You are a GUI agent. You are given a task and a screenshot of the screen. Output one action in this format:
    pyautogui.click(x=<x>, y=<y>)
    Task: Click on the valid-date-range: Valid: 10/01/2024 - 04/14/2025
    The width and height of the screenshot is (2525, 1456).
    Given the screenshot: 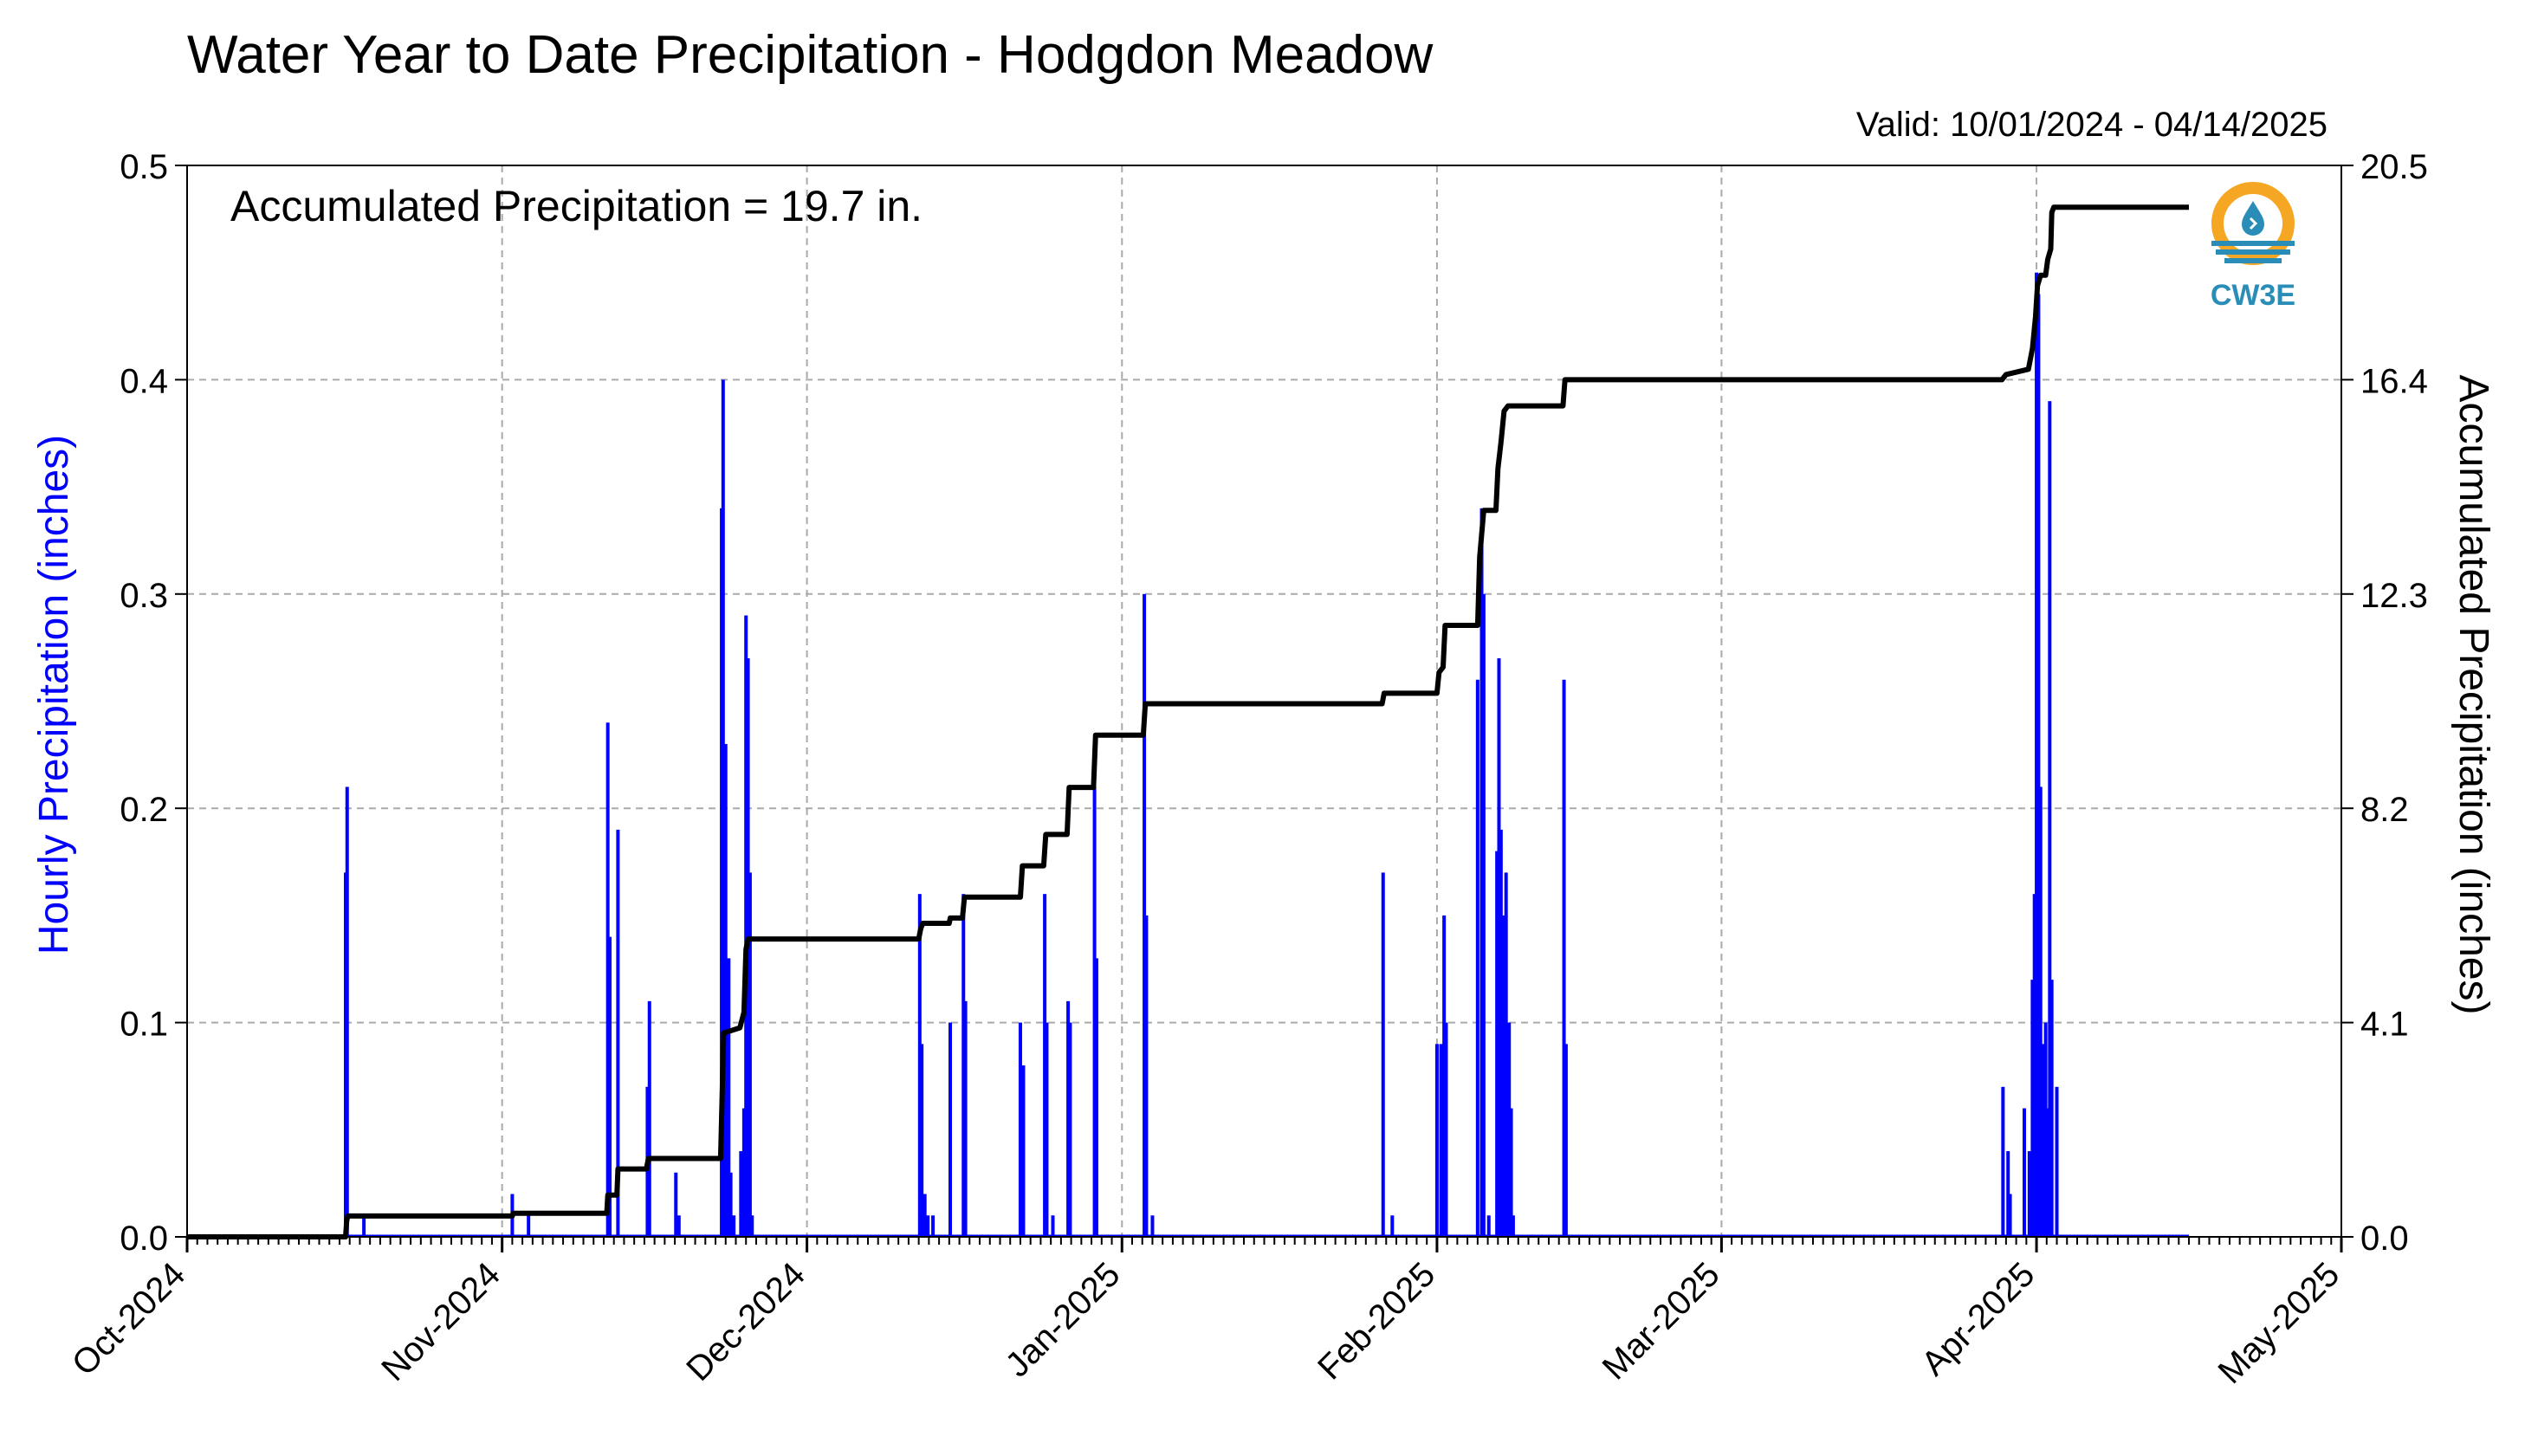 What is the action you would take?
    pyautogui.click(x=2091, y=125)
    